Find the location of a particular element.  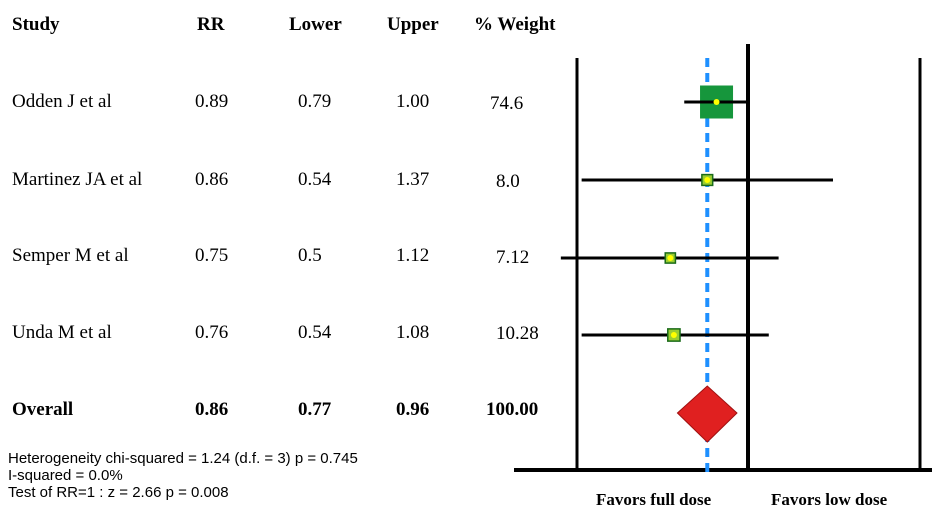

study-weight: 8.0 is located at coordinates (508, 181).